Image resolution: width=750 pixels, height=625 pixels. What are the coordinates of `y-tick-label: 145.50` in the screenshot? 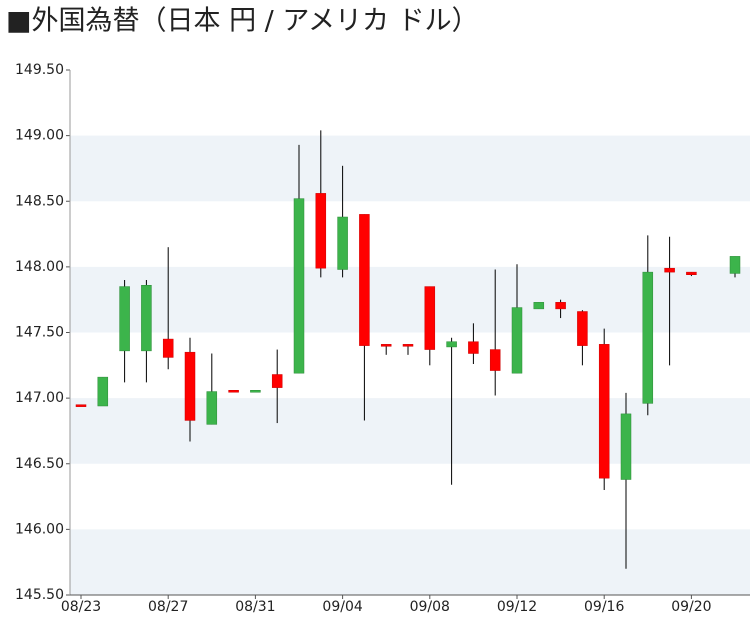 It's located at (39, 595).